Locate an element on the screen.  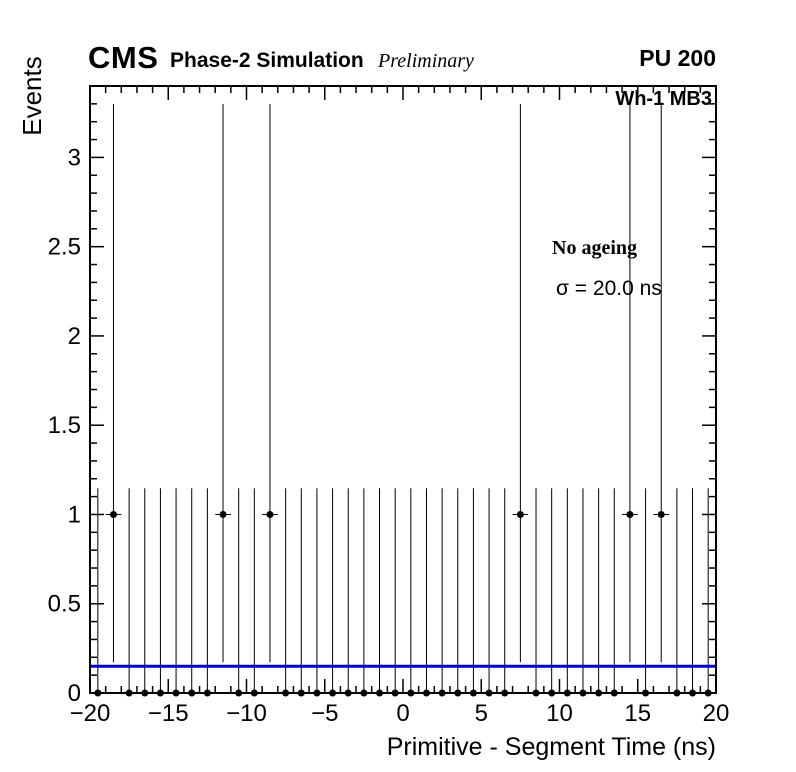
svg-text: 2 is located at coordinates (74, 336).